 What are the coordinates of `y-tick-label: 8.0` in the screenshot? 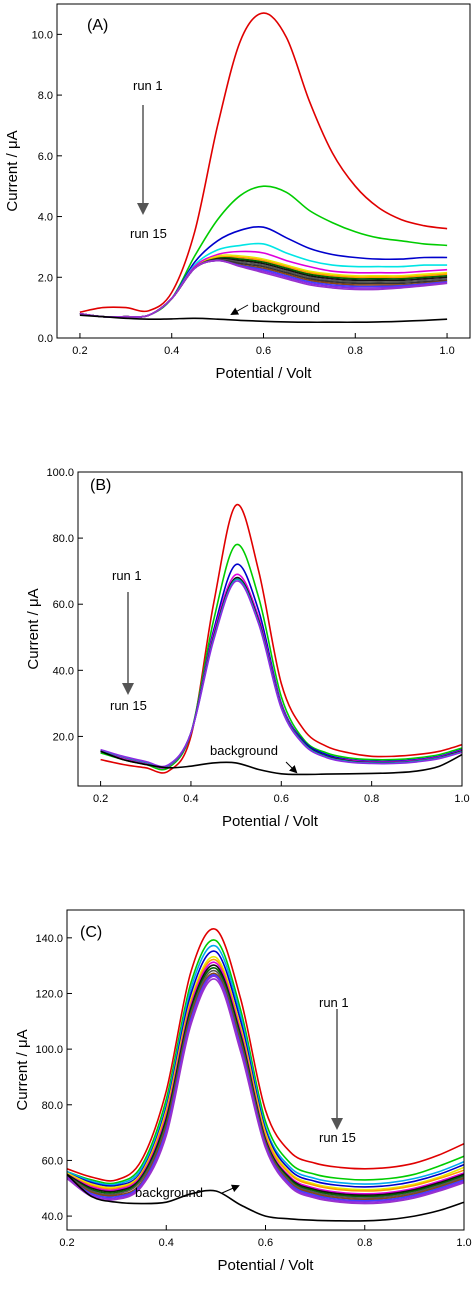 It's located at (45, 96).